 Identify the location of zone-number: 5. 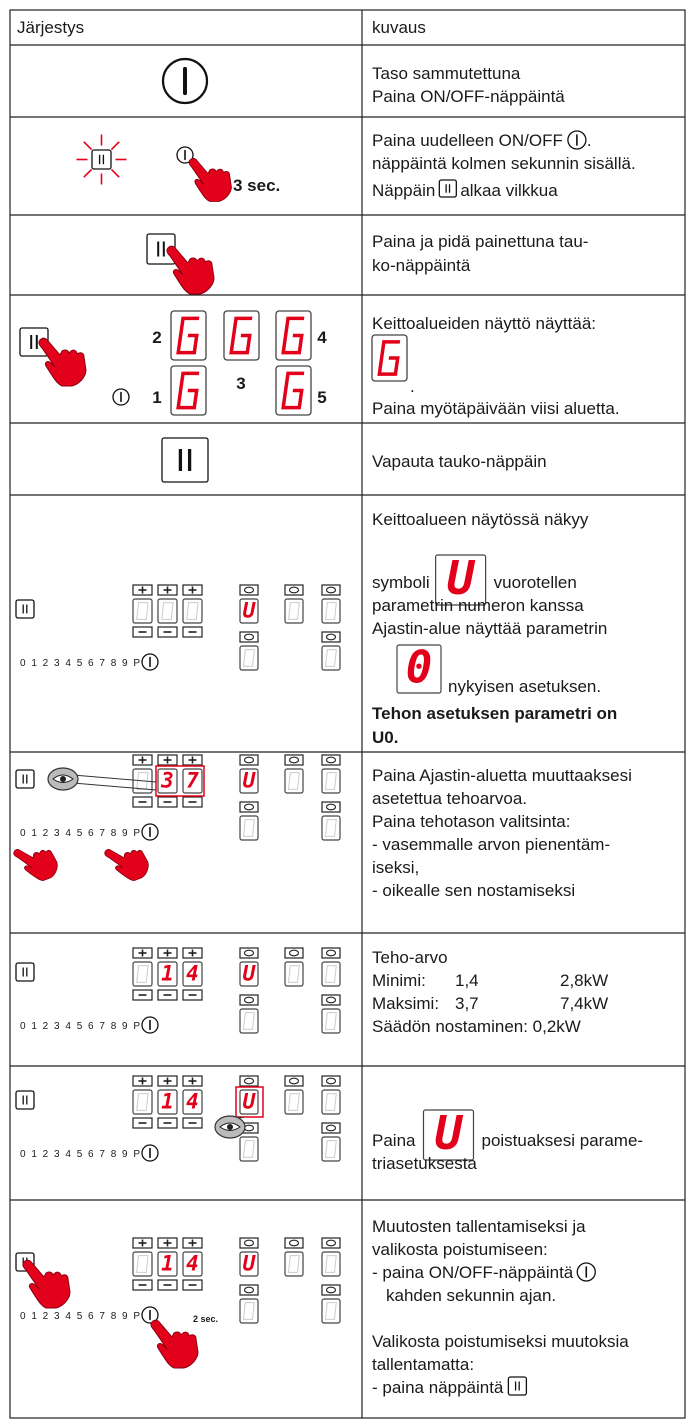
(321, 397).